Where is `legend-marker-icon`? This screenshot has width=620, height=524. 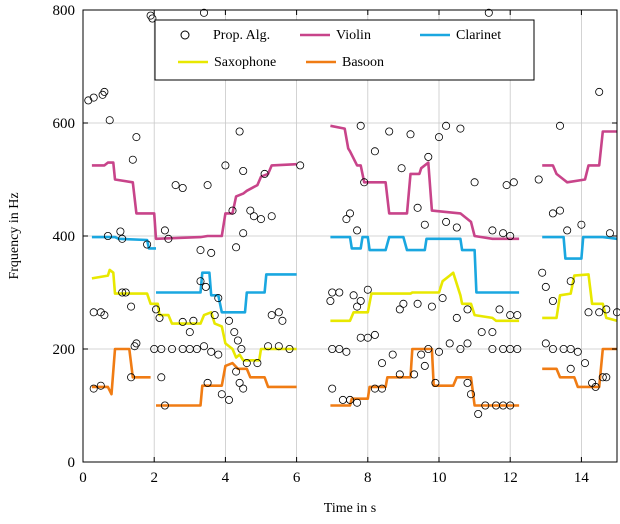 legend-marker-icon is located at coordinates (185, 35).